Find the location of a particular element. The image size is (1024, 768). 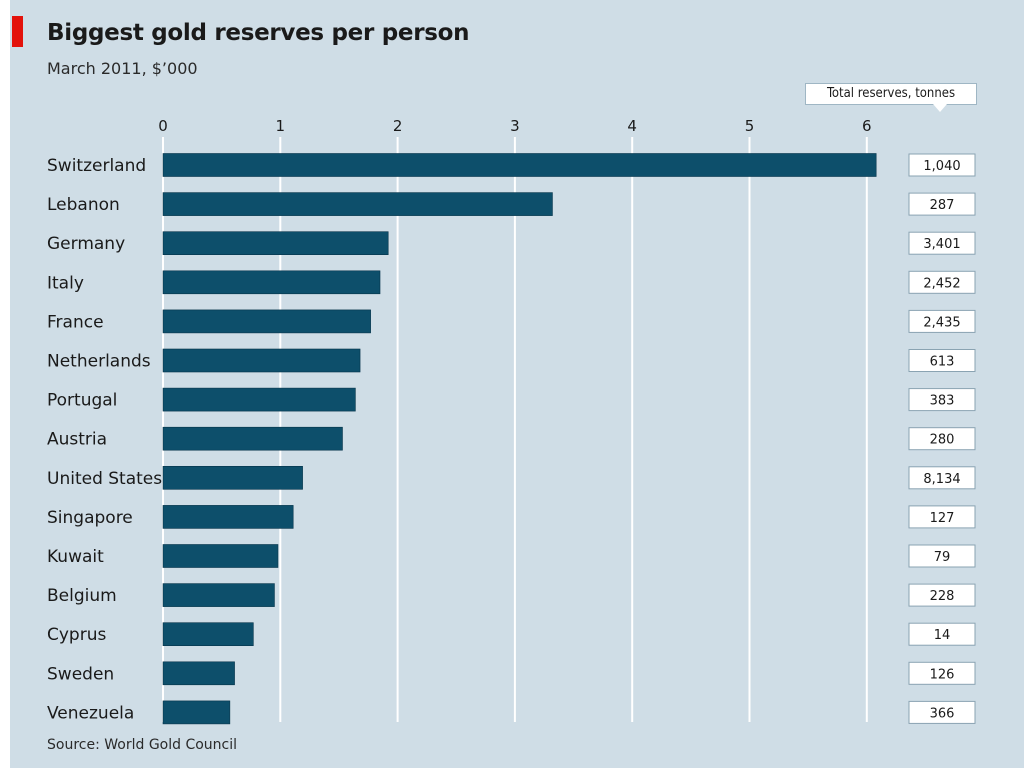

category-label: United States is located at coordinates (104, 479).